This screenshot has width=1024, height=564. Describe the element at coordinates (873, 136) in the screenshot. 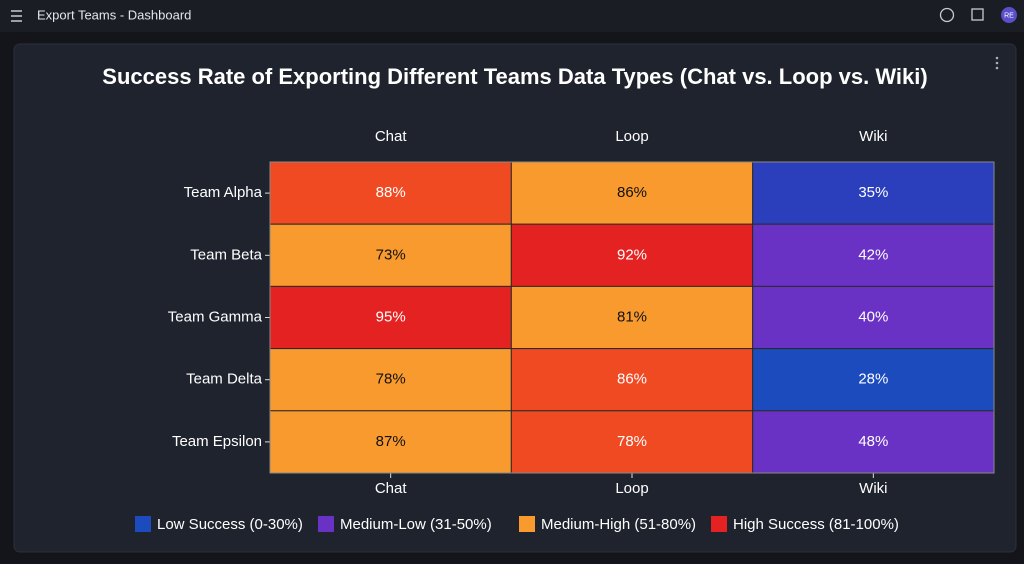

I see `column-label-top: Wiki` at that location.